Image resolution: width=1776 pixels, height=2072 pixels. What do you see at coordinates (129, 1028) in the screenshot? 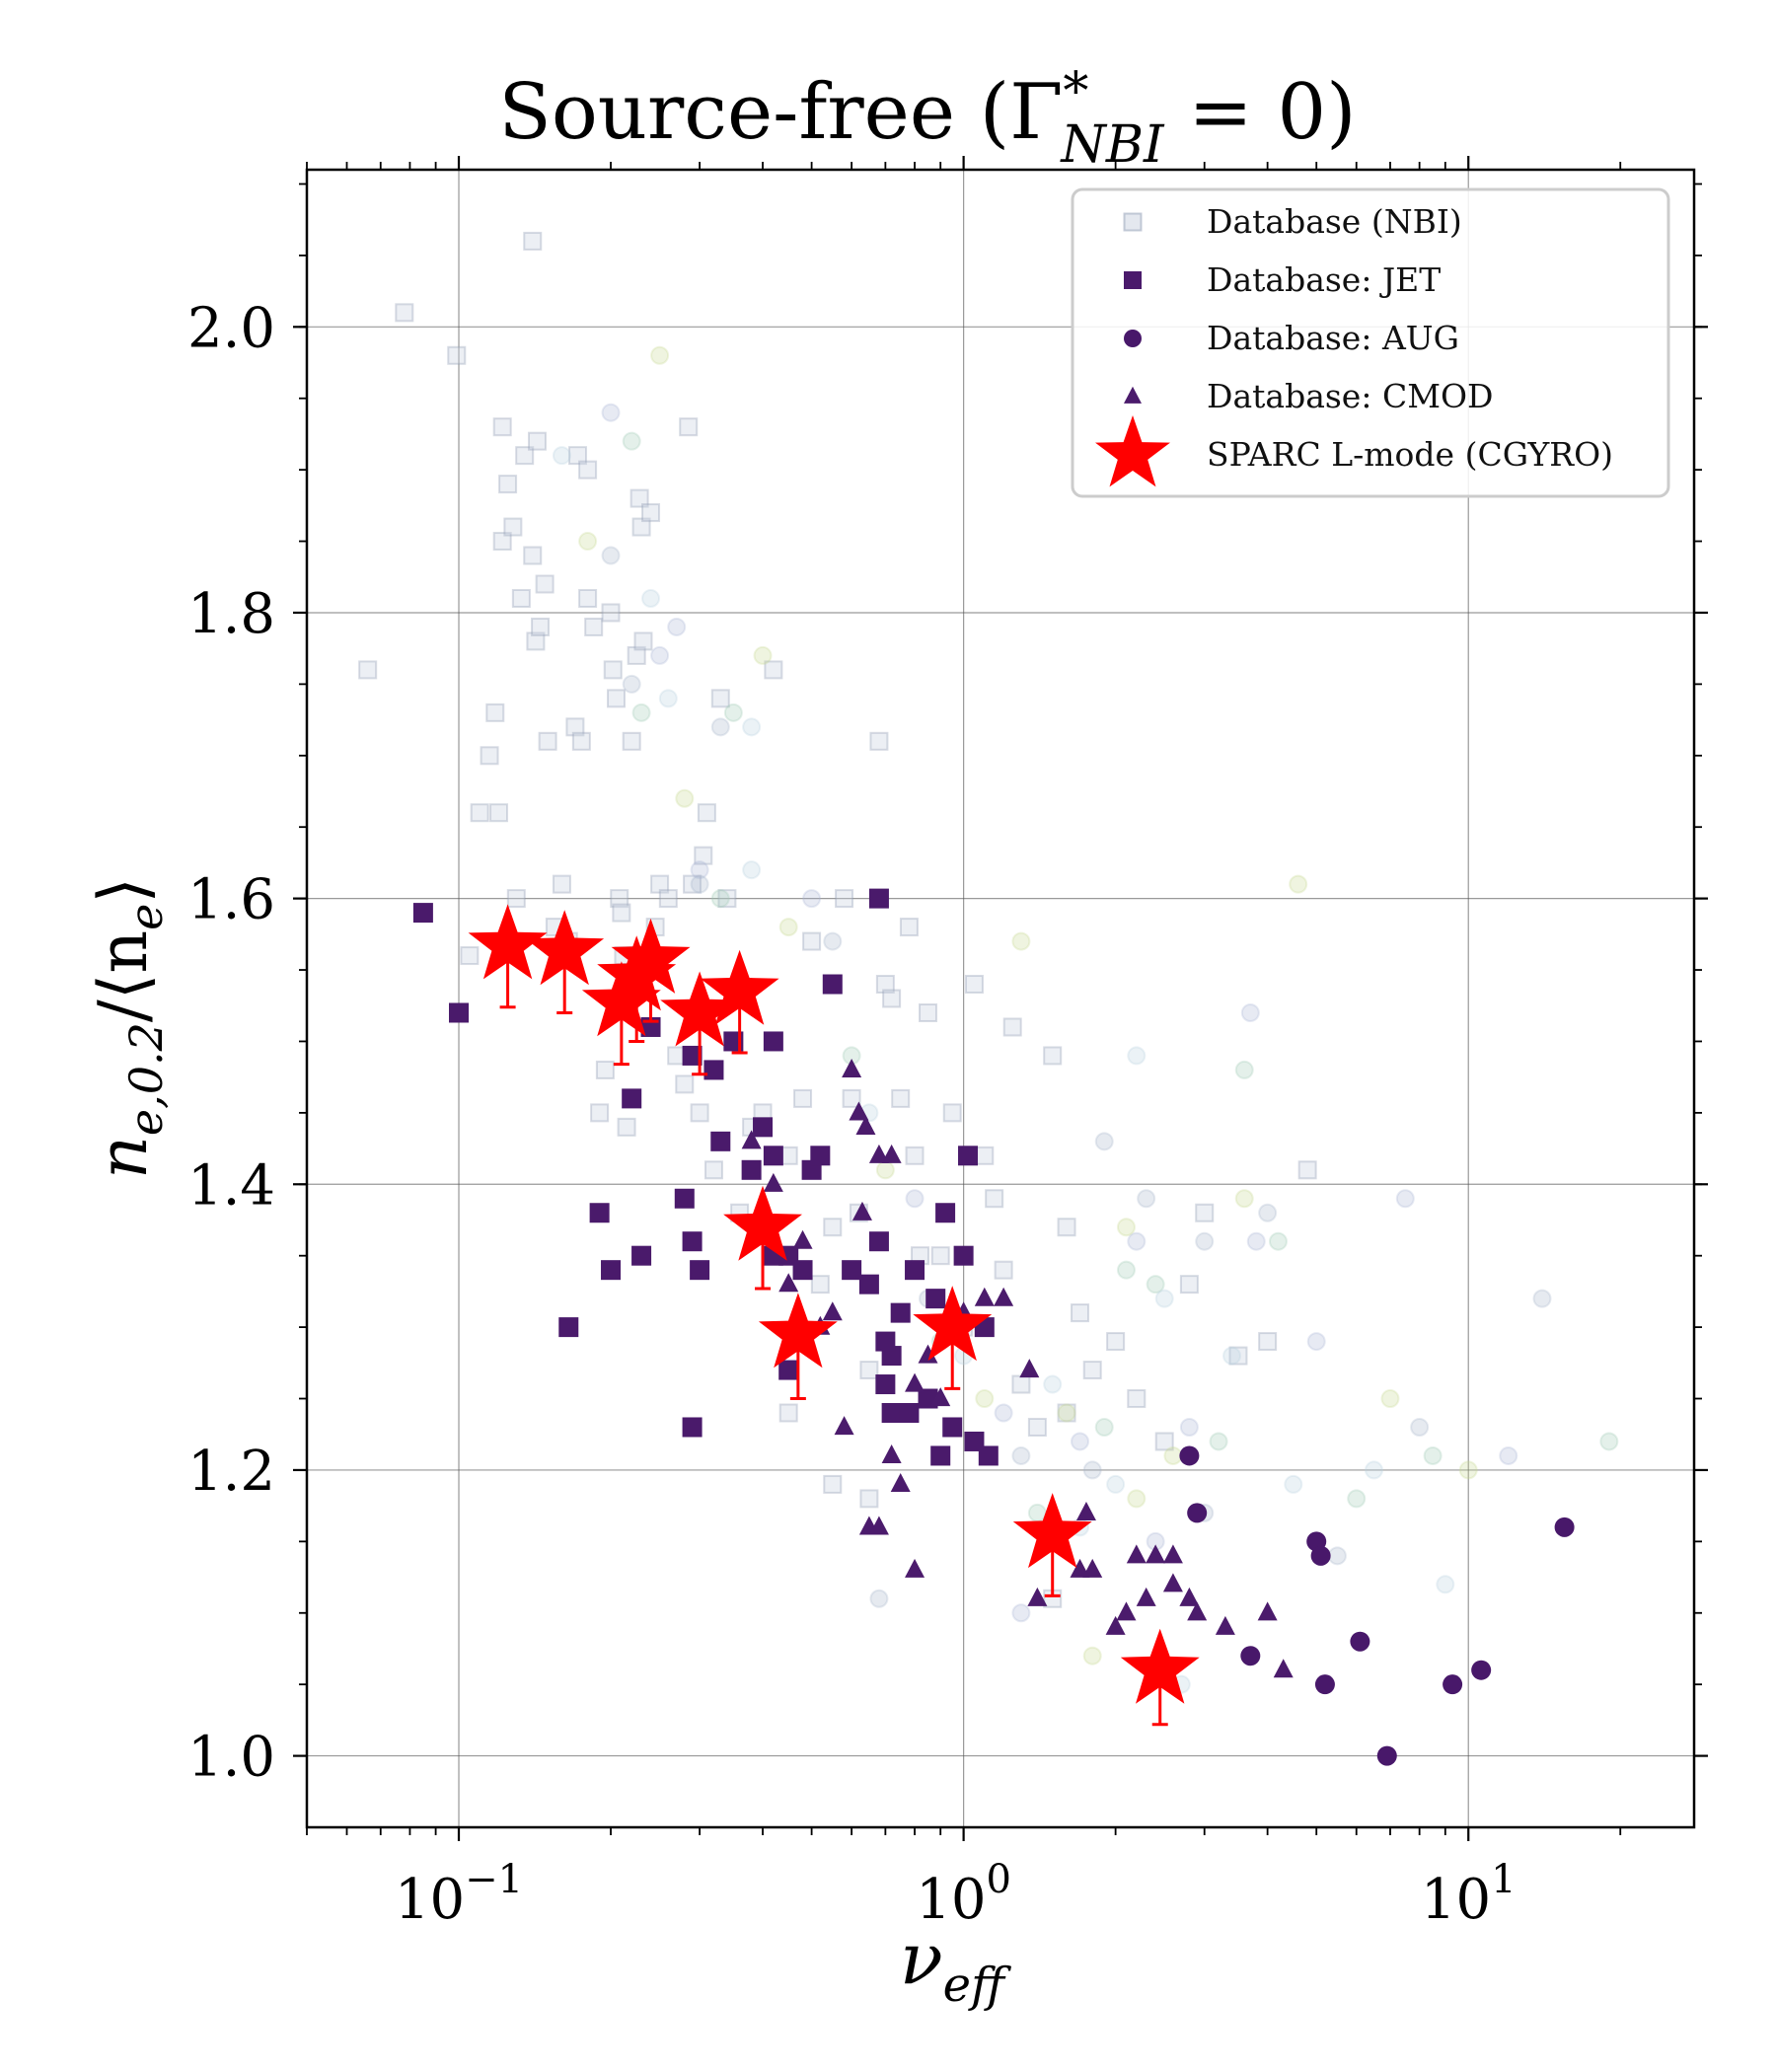
I see `y-axis-label: ne,0.2/⟨ne⟩` at bounding box center [129, 1028].